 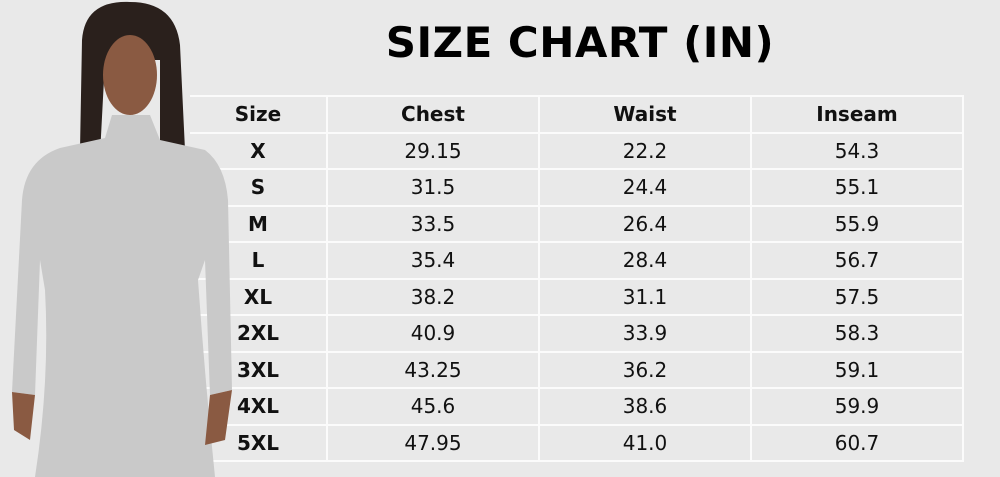 I want to click on model-hands, so click(x=122, y=417).